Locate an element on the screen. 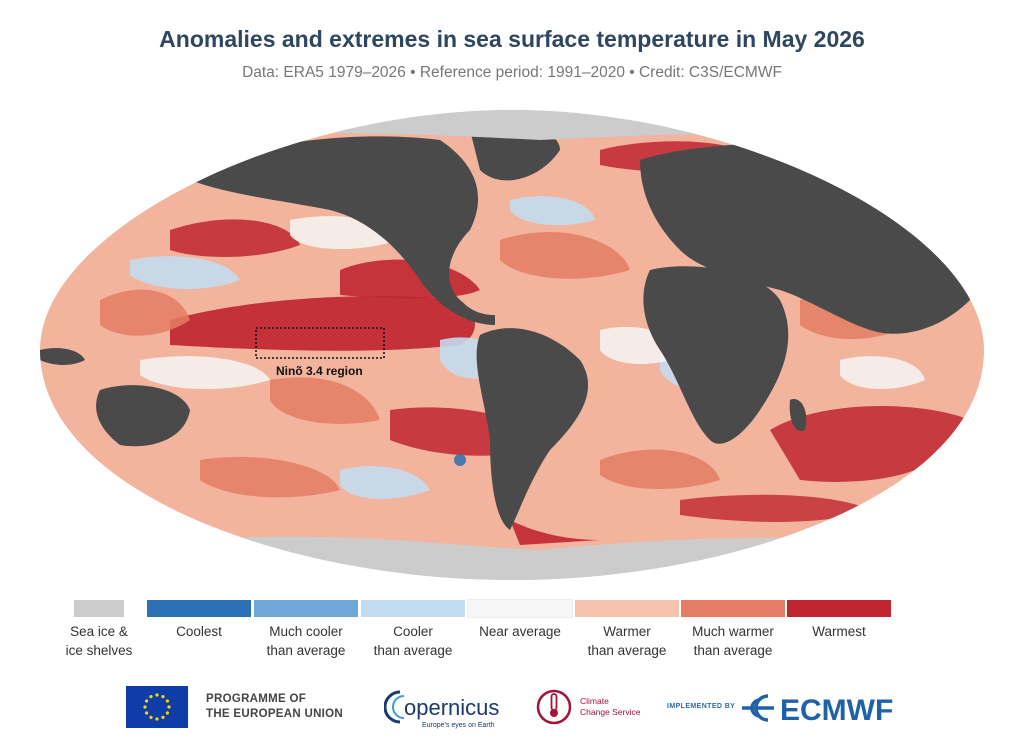 The width and height of the screenshot is (1024, 742). implemented-by-text: IMPLEMENTED BY is located at coordinates (701, 706).